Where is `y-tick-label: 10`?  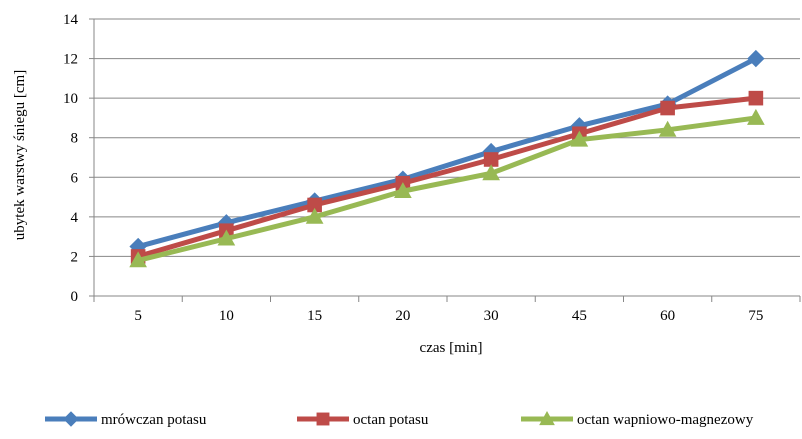 y-tick-label: 10 is located at coordinates (70, 99).